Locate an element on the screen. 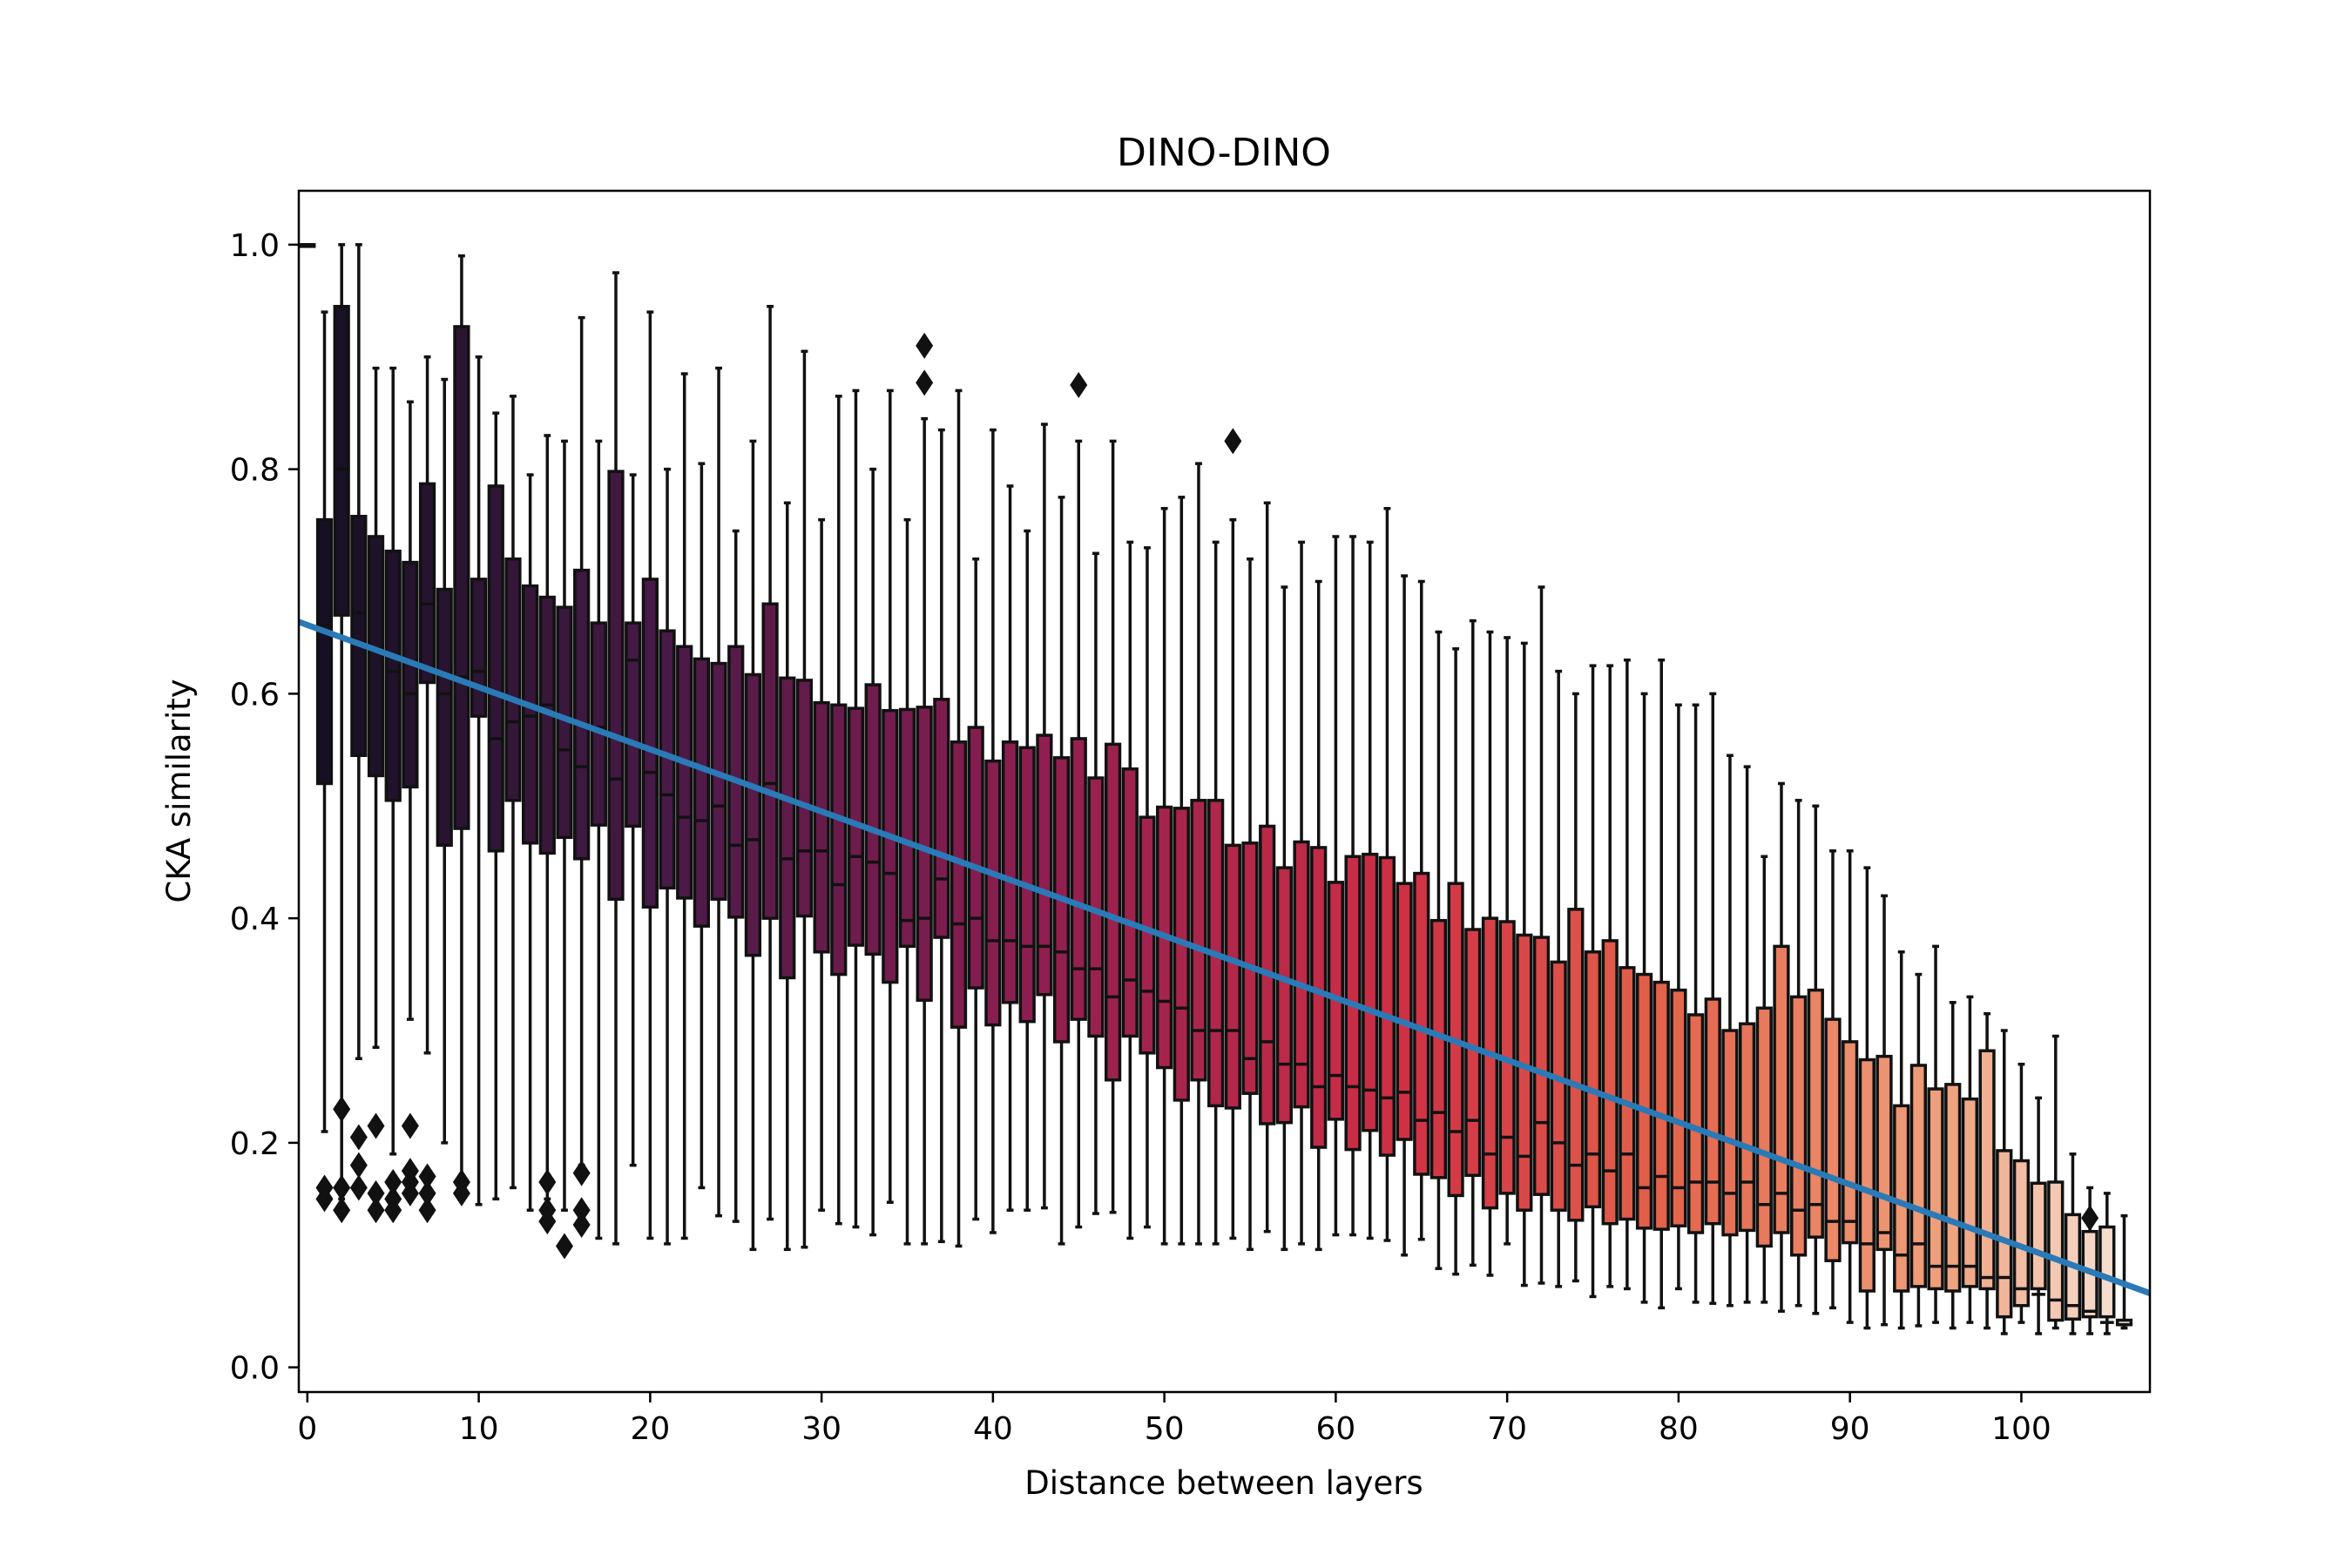 The image size is (2352, 1568). x-axis-ticks: 0 10 20 30 40 50 60 70 80 90 100 is located at coordinates (1174, 1419).